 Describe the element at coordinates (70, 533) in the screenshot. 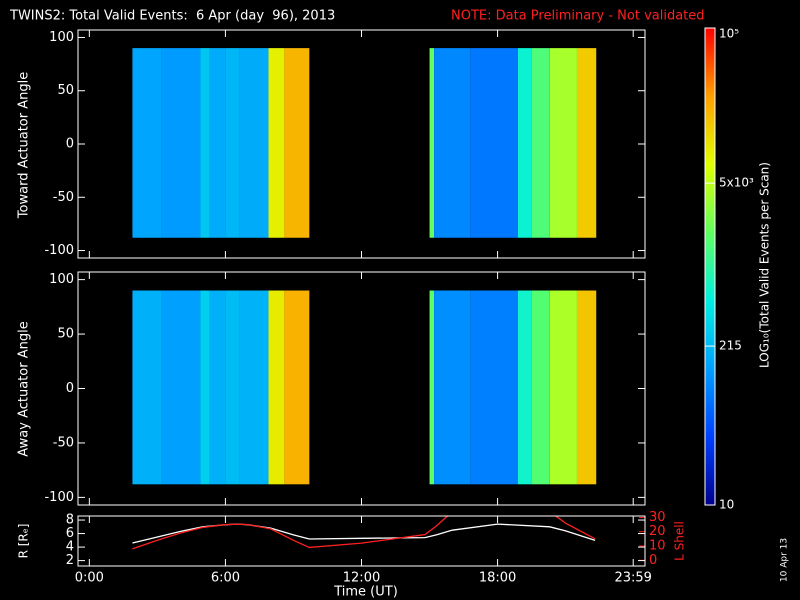

I see `y-tick-label: 6` at that location.